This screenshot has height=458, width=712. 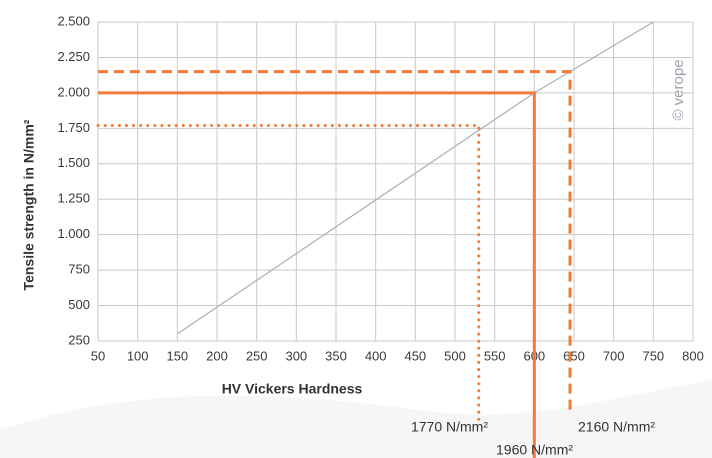 I want to click on x-tick-label: 500, so click(x=455, y=355).